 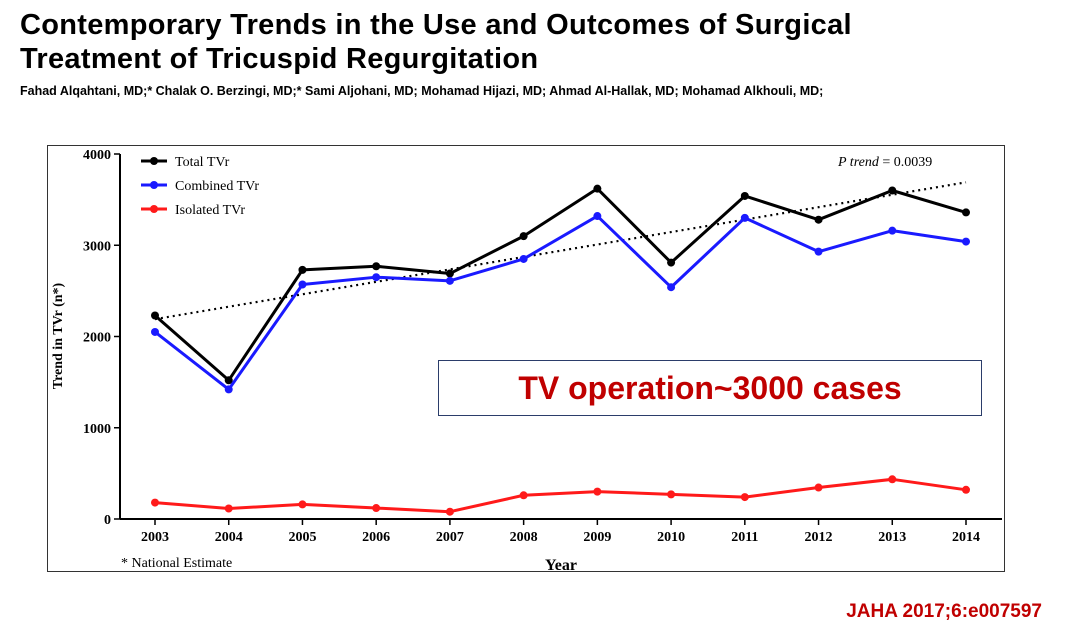 I want to click on legend-label: Combined TVr, so click(x=217, y=186).